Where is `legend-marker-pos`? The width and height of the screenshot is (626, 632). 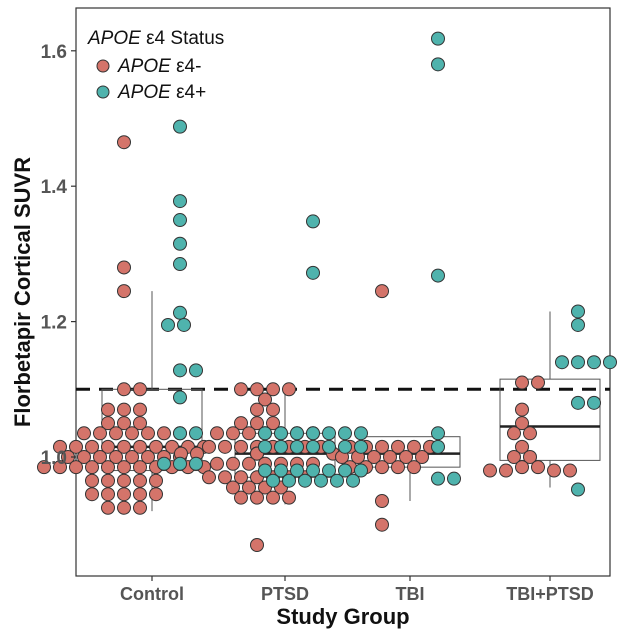 legend-marker-pos is located at coordinates (103, 92).